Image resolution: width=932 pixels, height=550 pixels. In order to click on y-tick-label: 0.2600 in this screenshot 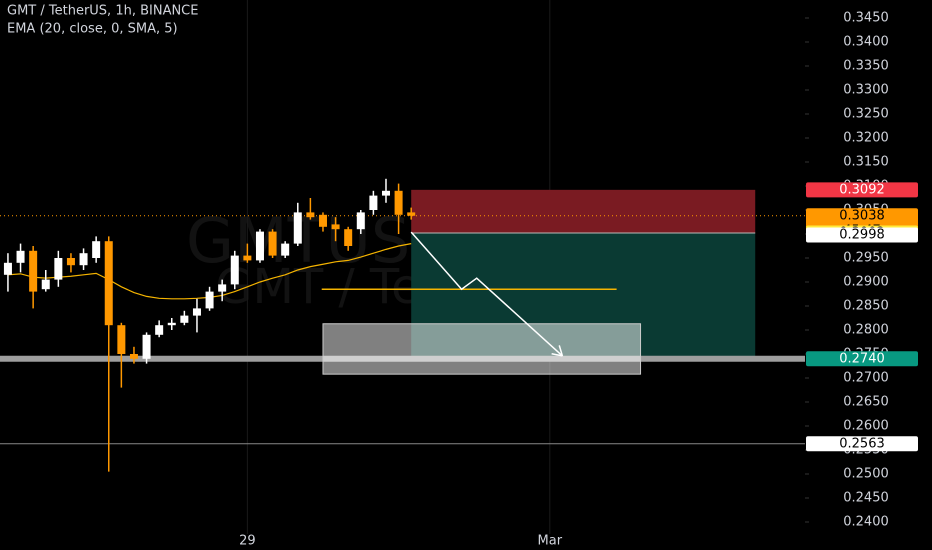, I will do `click(866, 426)`.